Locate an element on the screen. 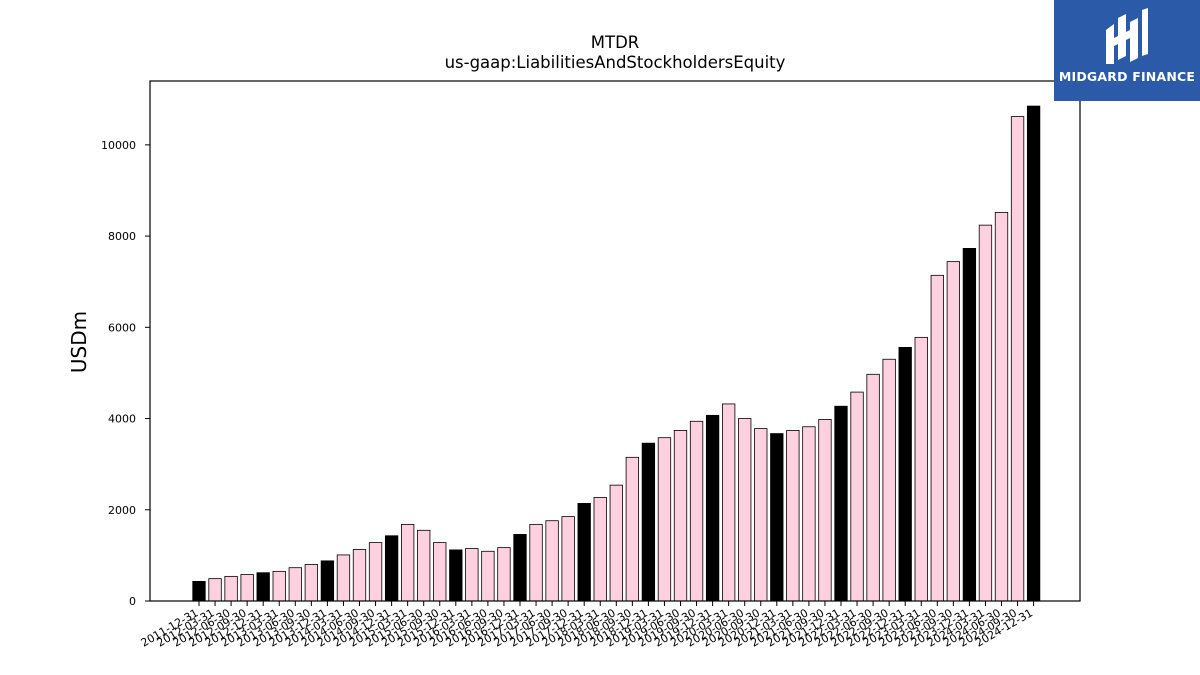 The height and width of the screenshot is (675, 1200). y-tick-label: 10000 is located at coordinates (118, 145).